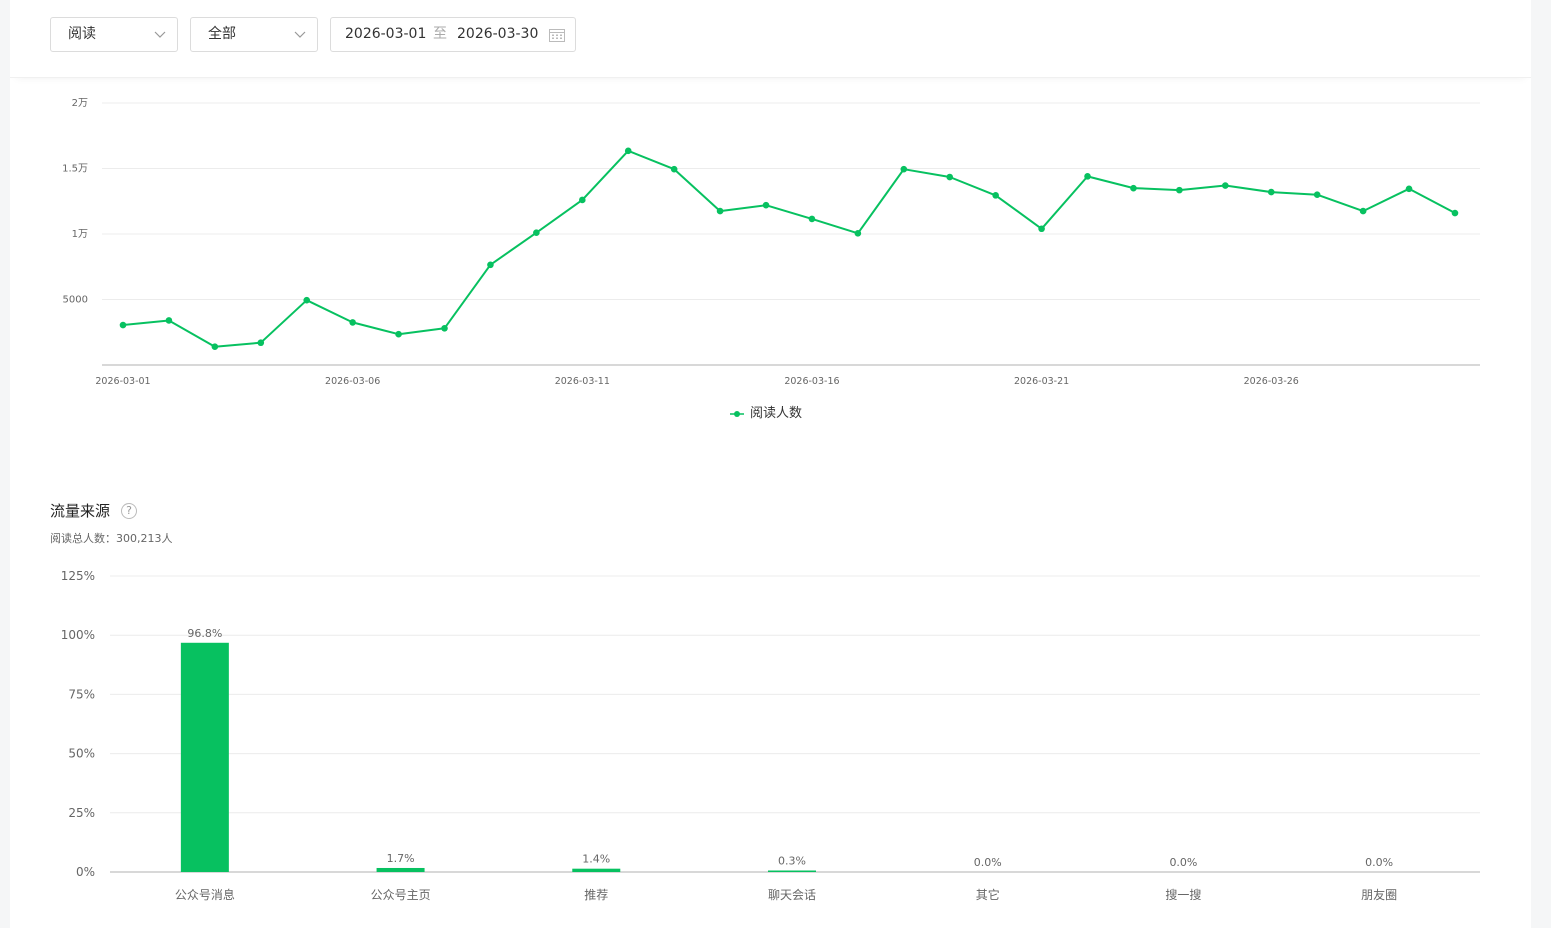 The height and width of the screenshot is (928, 1551). I want to click on y-tick-label: 25%, so click(81, 813).